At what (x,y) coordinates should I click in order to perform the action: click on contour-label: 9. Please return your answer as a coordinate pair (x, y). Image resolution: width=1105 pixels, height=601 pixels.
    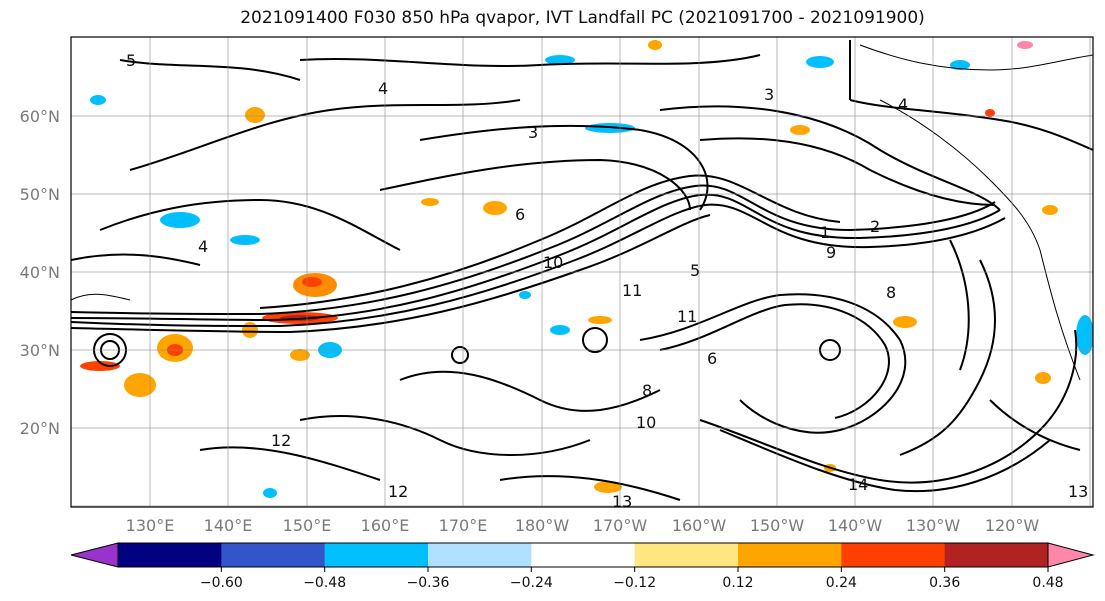
    Looking at the image, I should click on (831, 252).